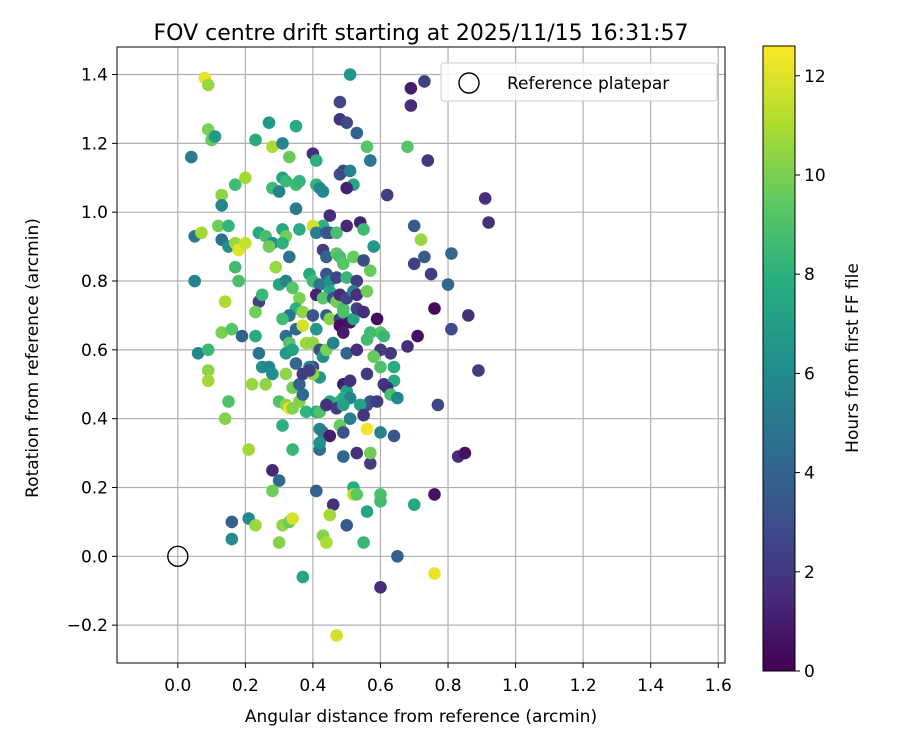 The width and height of the screenshot is (900, 754). I want to click on y-axis-ticks: −0.2 0.0 0.2 0.4 0.6 0.8 1.0 1.2 1.4, so click(92, 351).